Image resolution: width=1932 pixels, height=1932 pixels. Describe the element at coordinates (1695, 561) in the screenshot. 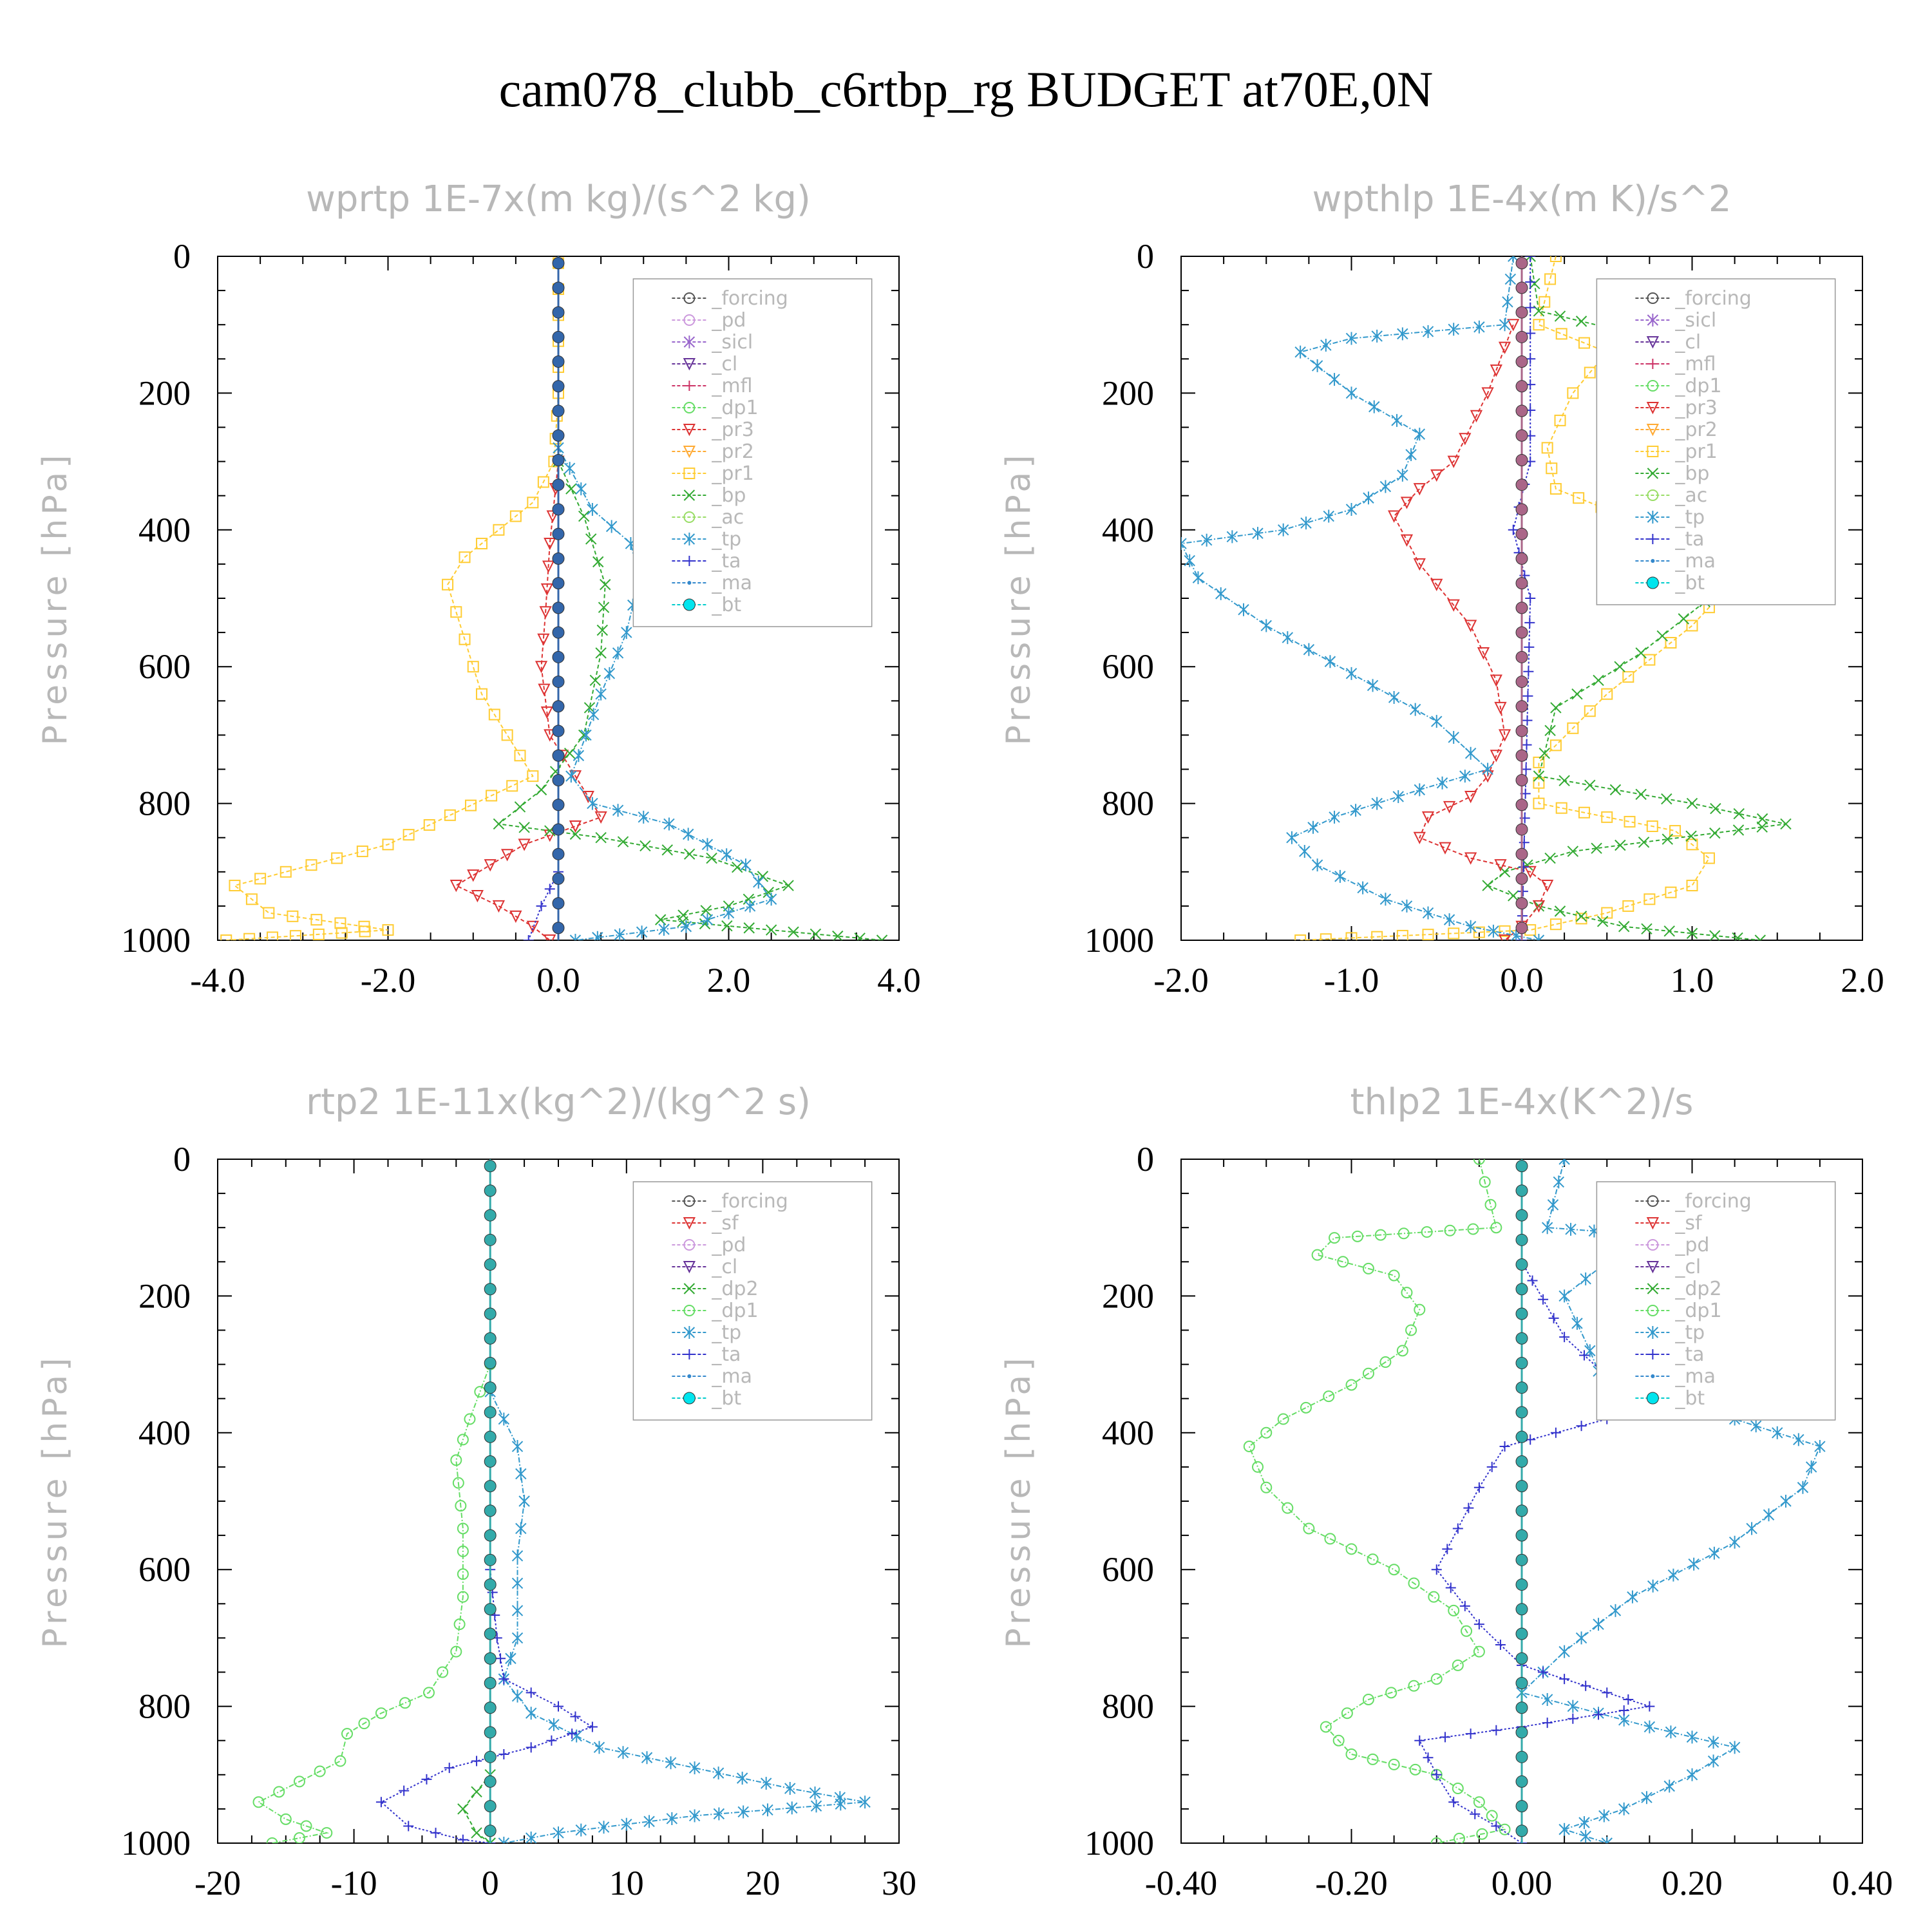

I see `legend-entry: _ma` at that location.